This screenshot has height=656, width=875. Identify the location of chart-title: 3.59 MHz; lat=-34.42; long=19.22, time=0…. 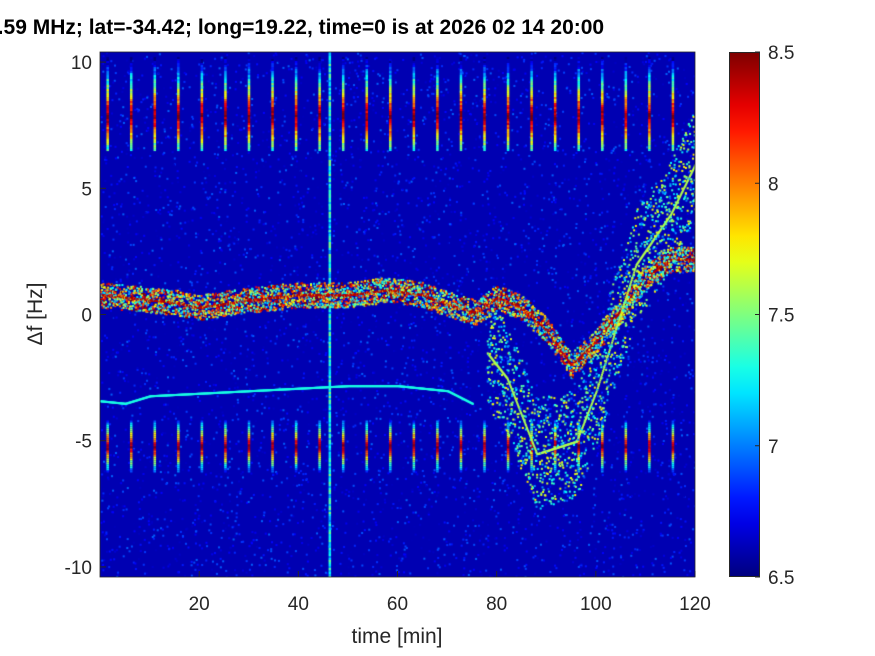
(302, 27).